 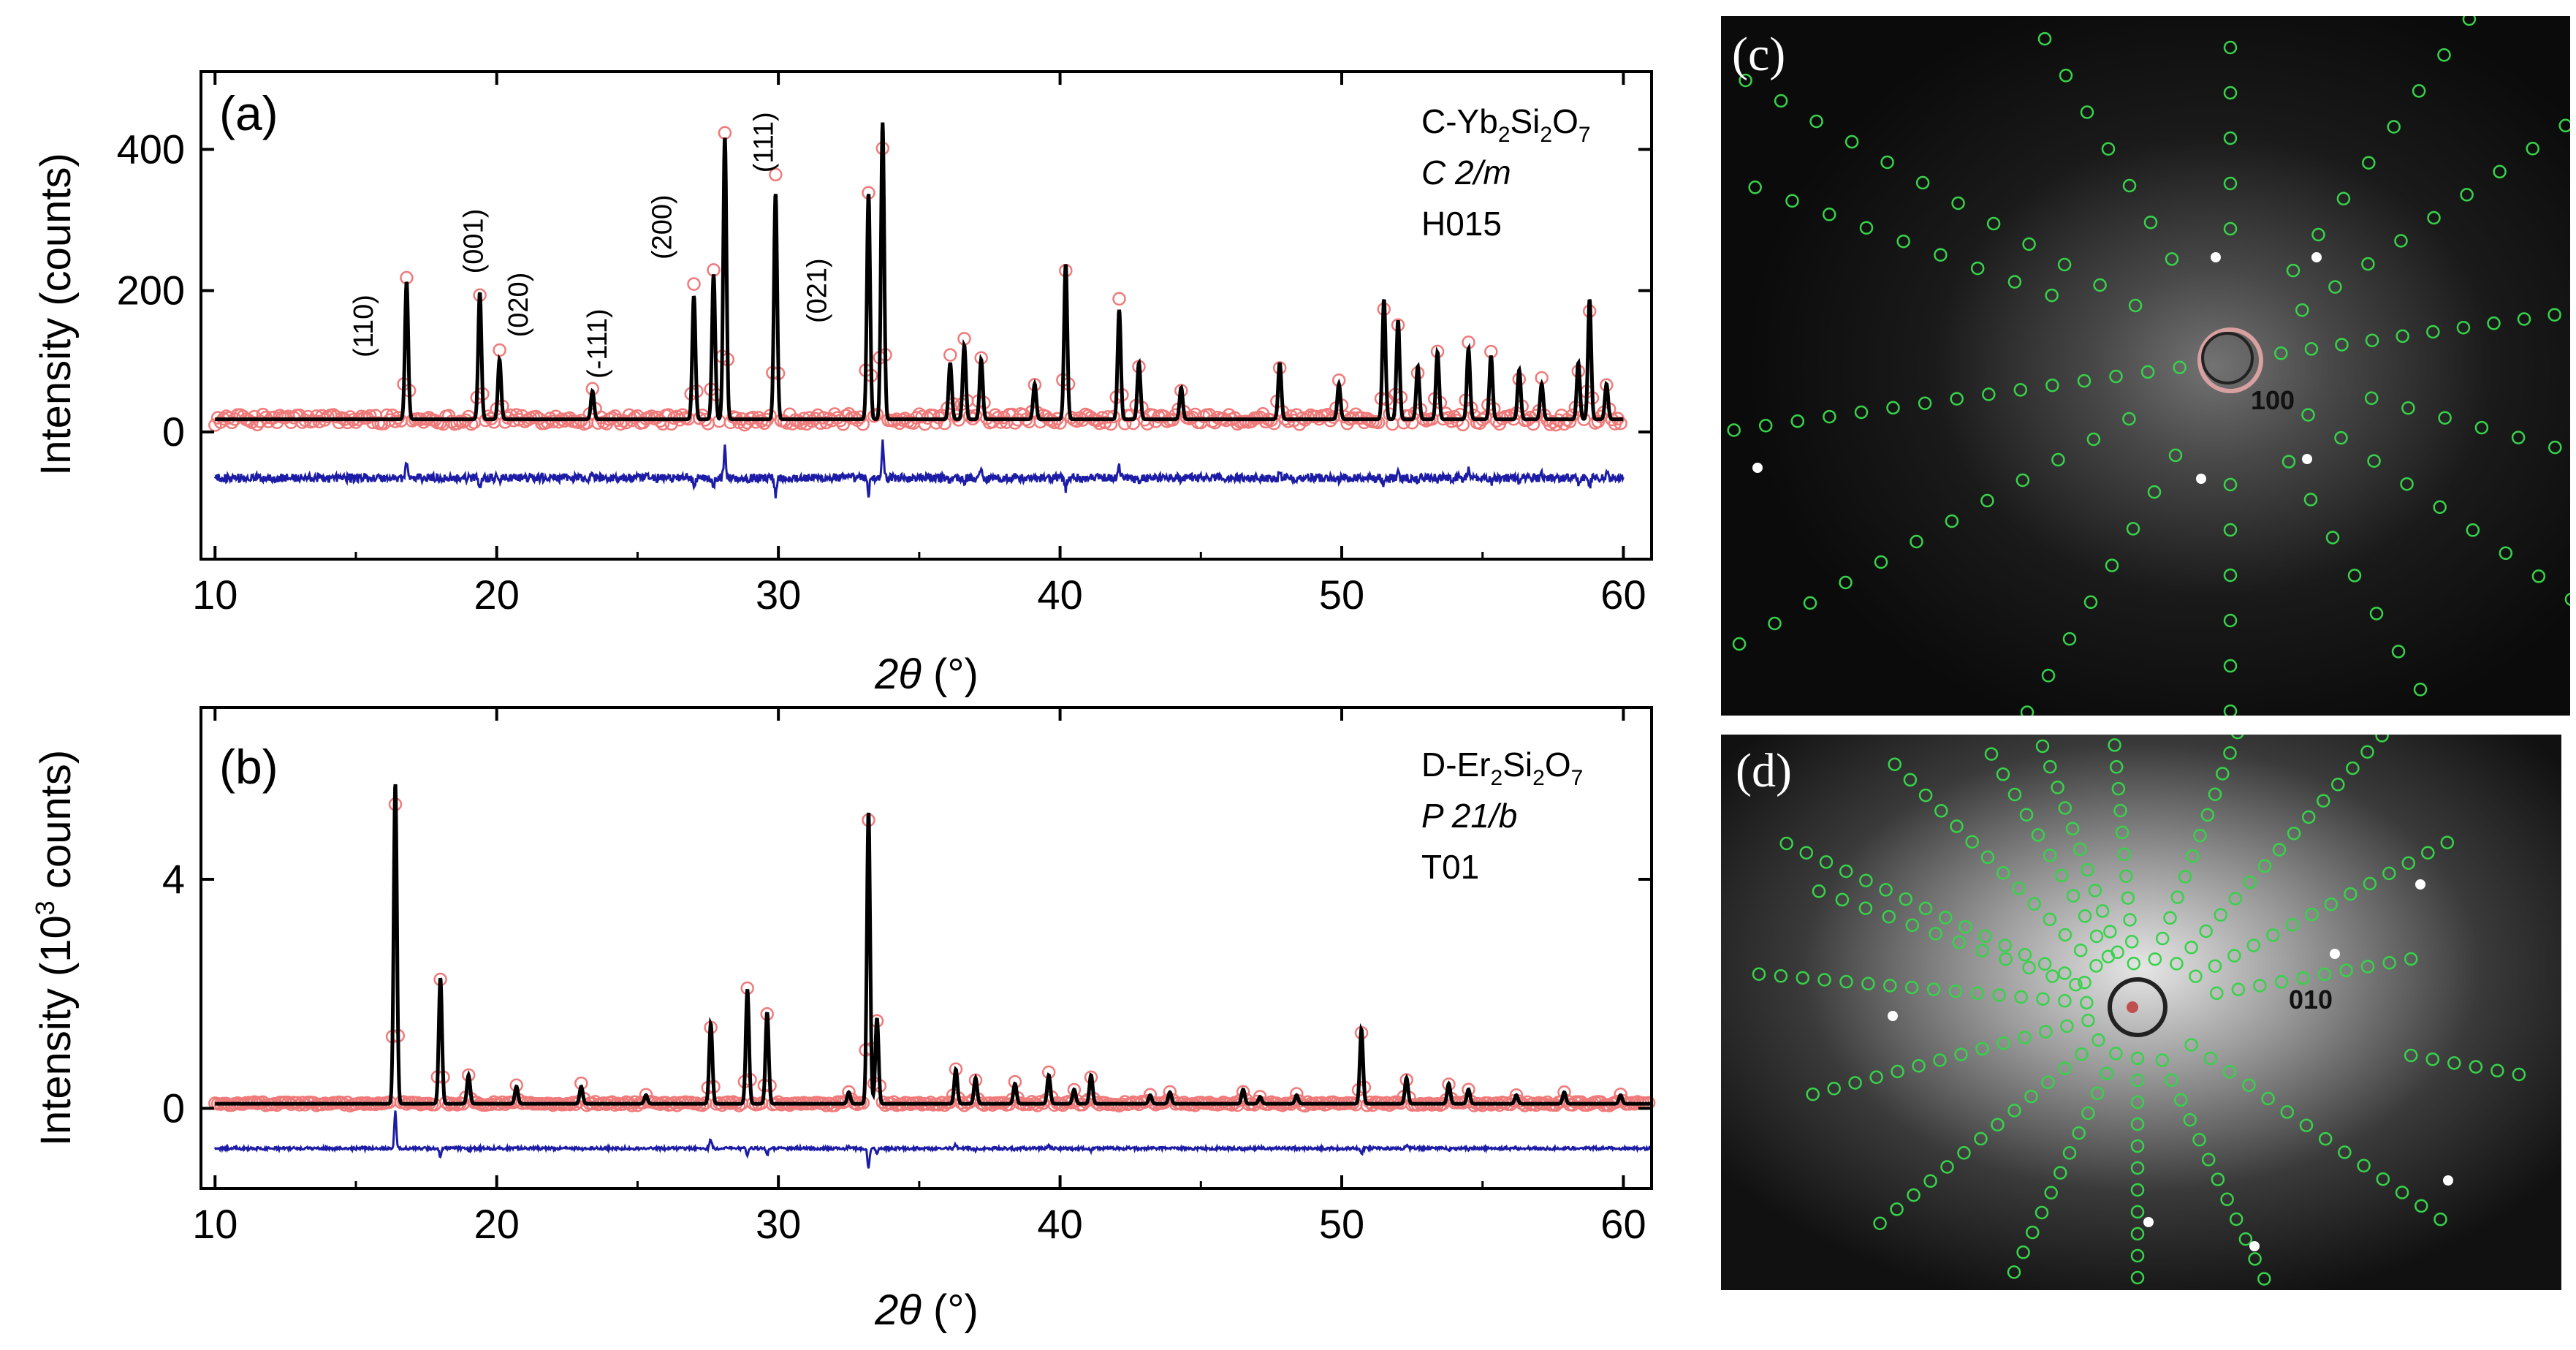 I want to click on panel-a-xlabel: 2θ (°), so click(x=926, y=674).